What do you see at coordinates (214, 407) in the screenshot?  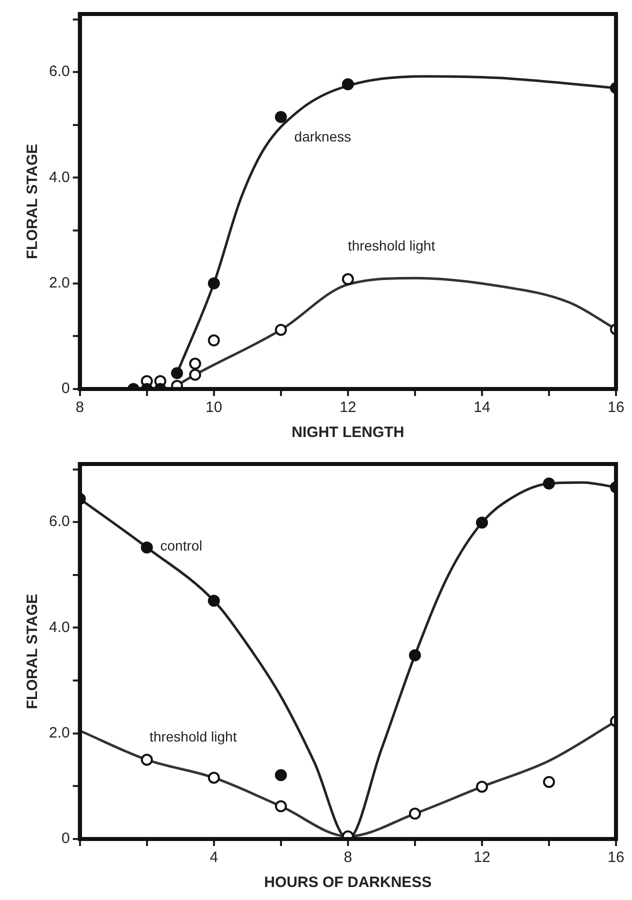 I see `x-tick-label: 10` at bounding box center [214, 407].